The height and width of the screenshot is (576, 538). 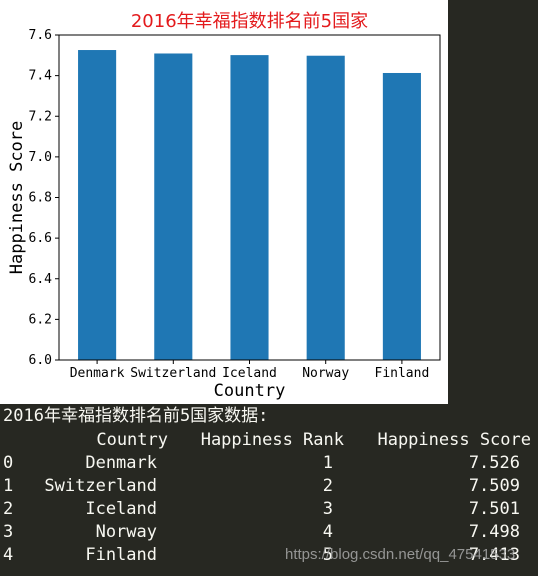 I want to click on header-rank: Happiness Rank, so click(x=272, y=440).